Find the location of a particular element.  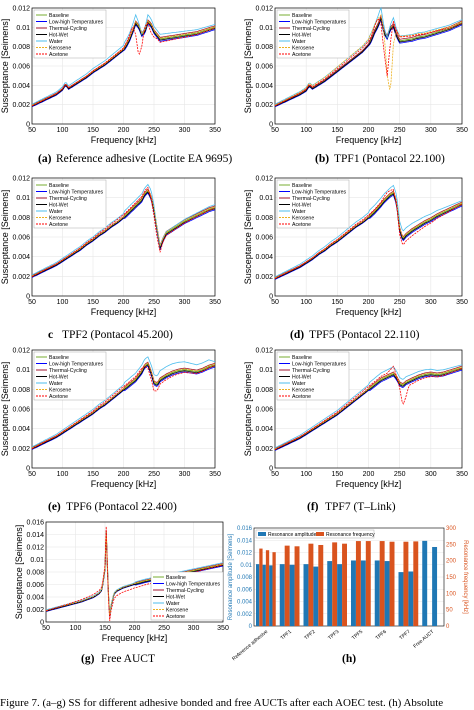

x-tick-label: 100 is located at coordinates (76, 628).